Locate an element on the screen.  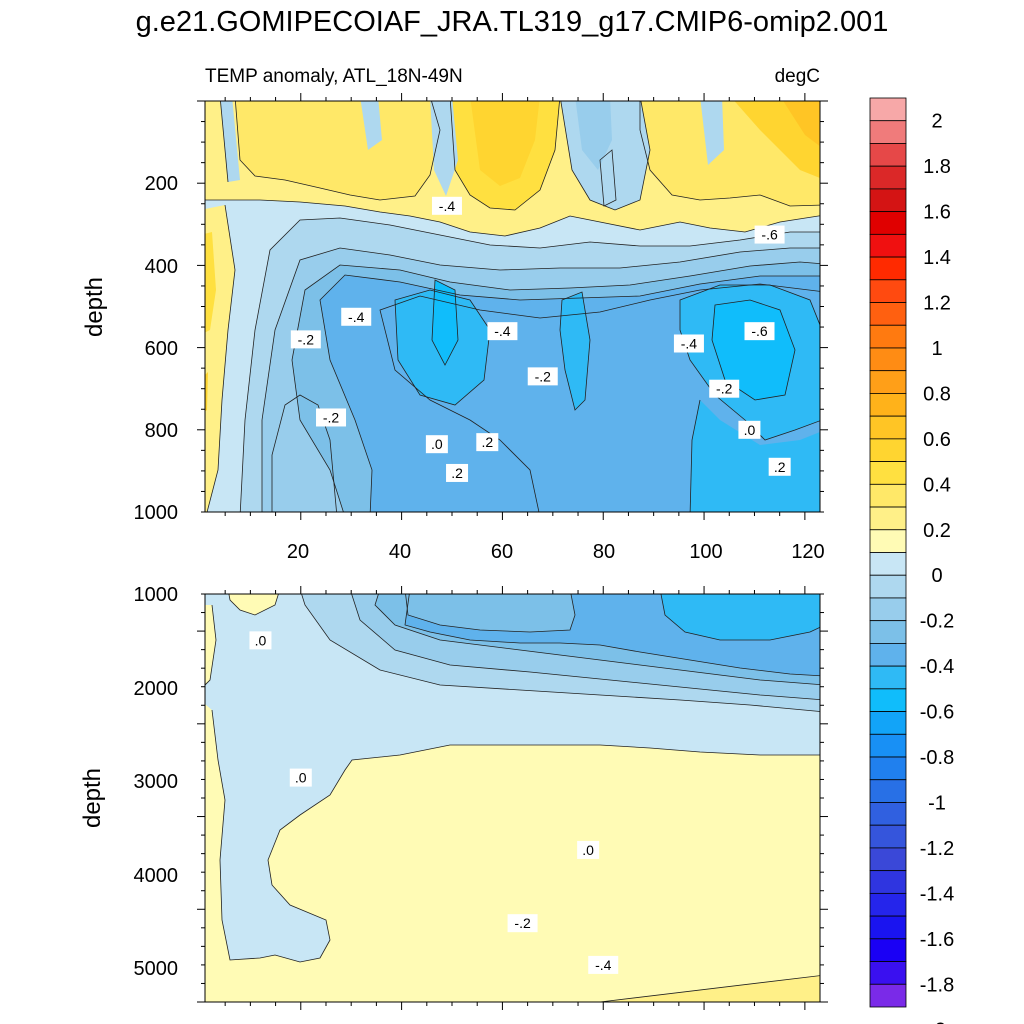
upper-xtick-100: 100 is located at coordinates (705, 552).